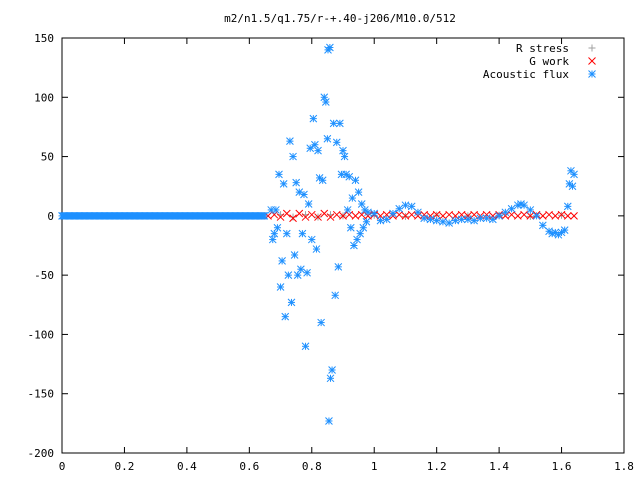 This screenshot has width=640, height=480. I want to click on x-tick-label: 0, so click(62, 466).